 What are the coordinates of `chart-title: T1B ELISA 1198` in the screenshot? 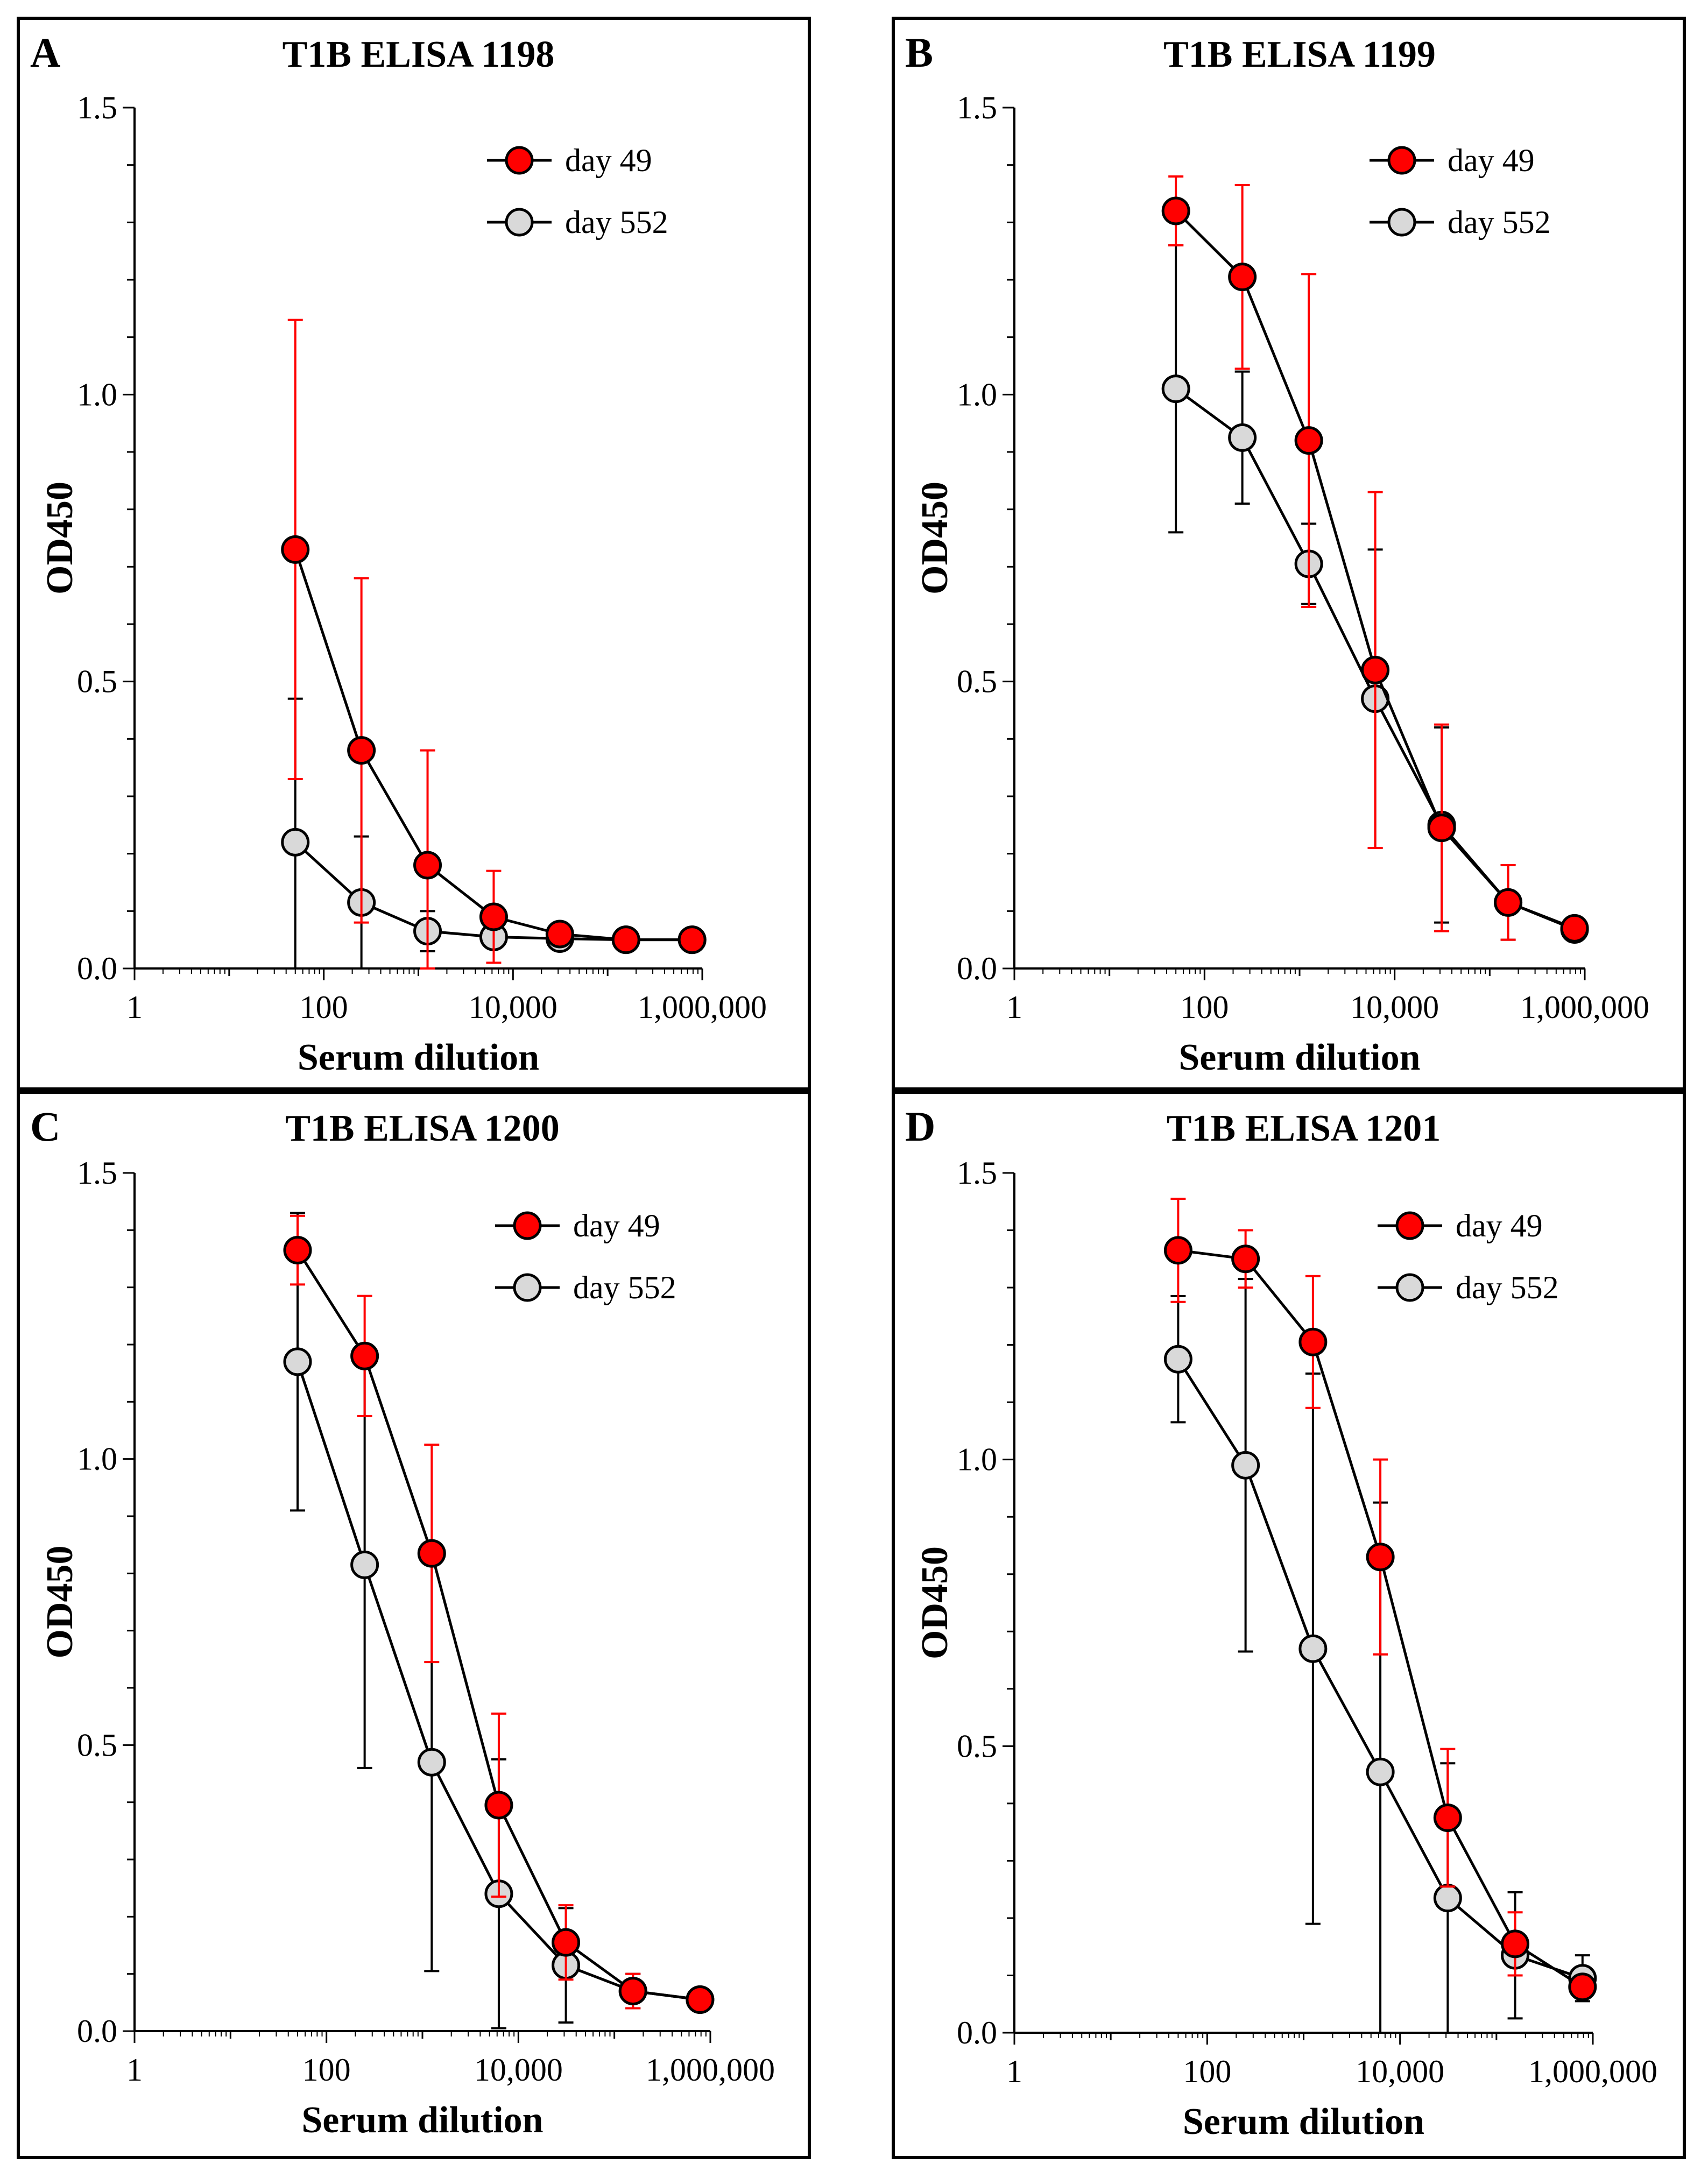 It's located at (419, 54).